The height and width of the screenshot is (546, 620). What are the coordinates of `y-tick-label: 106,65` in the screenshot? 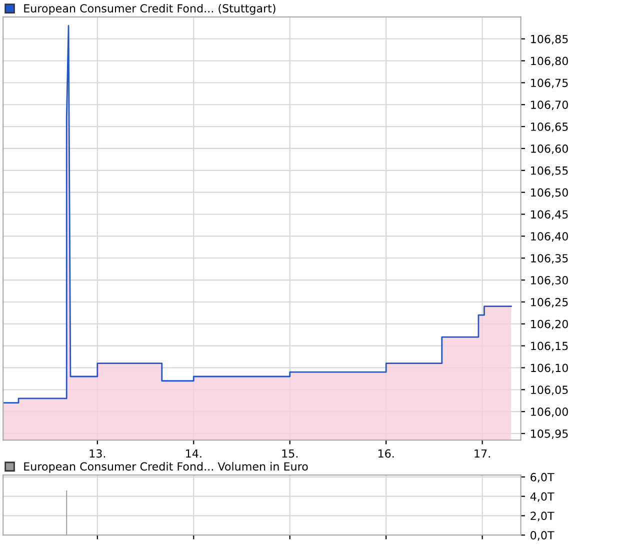 It's located at (549, 127).